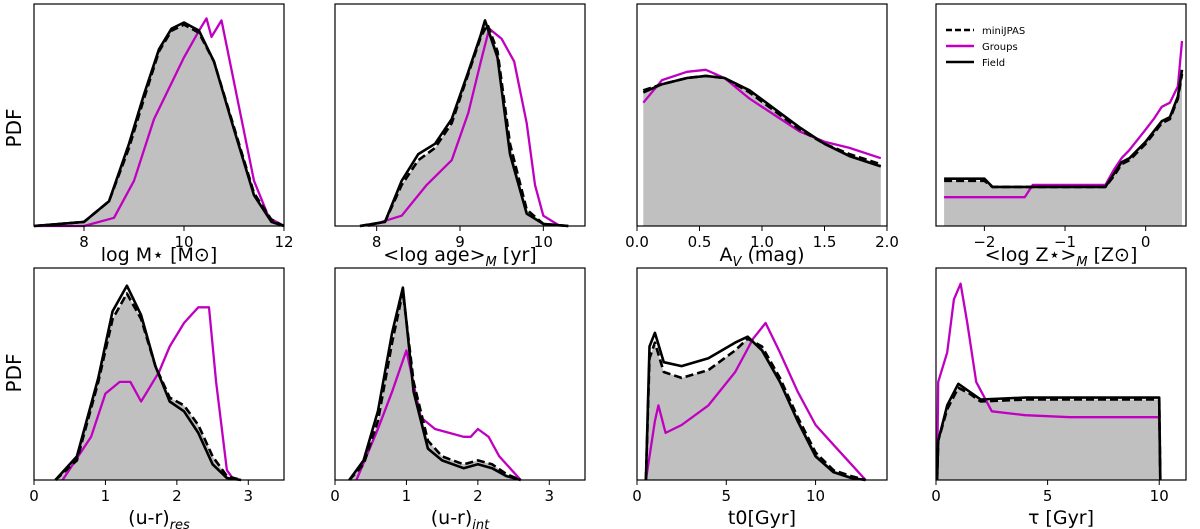  I want to click on x-axis-label-main: t0[Gyr], so click(762, 518).